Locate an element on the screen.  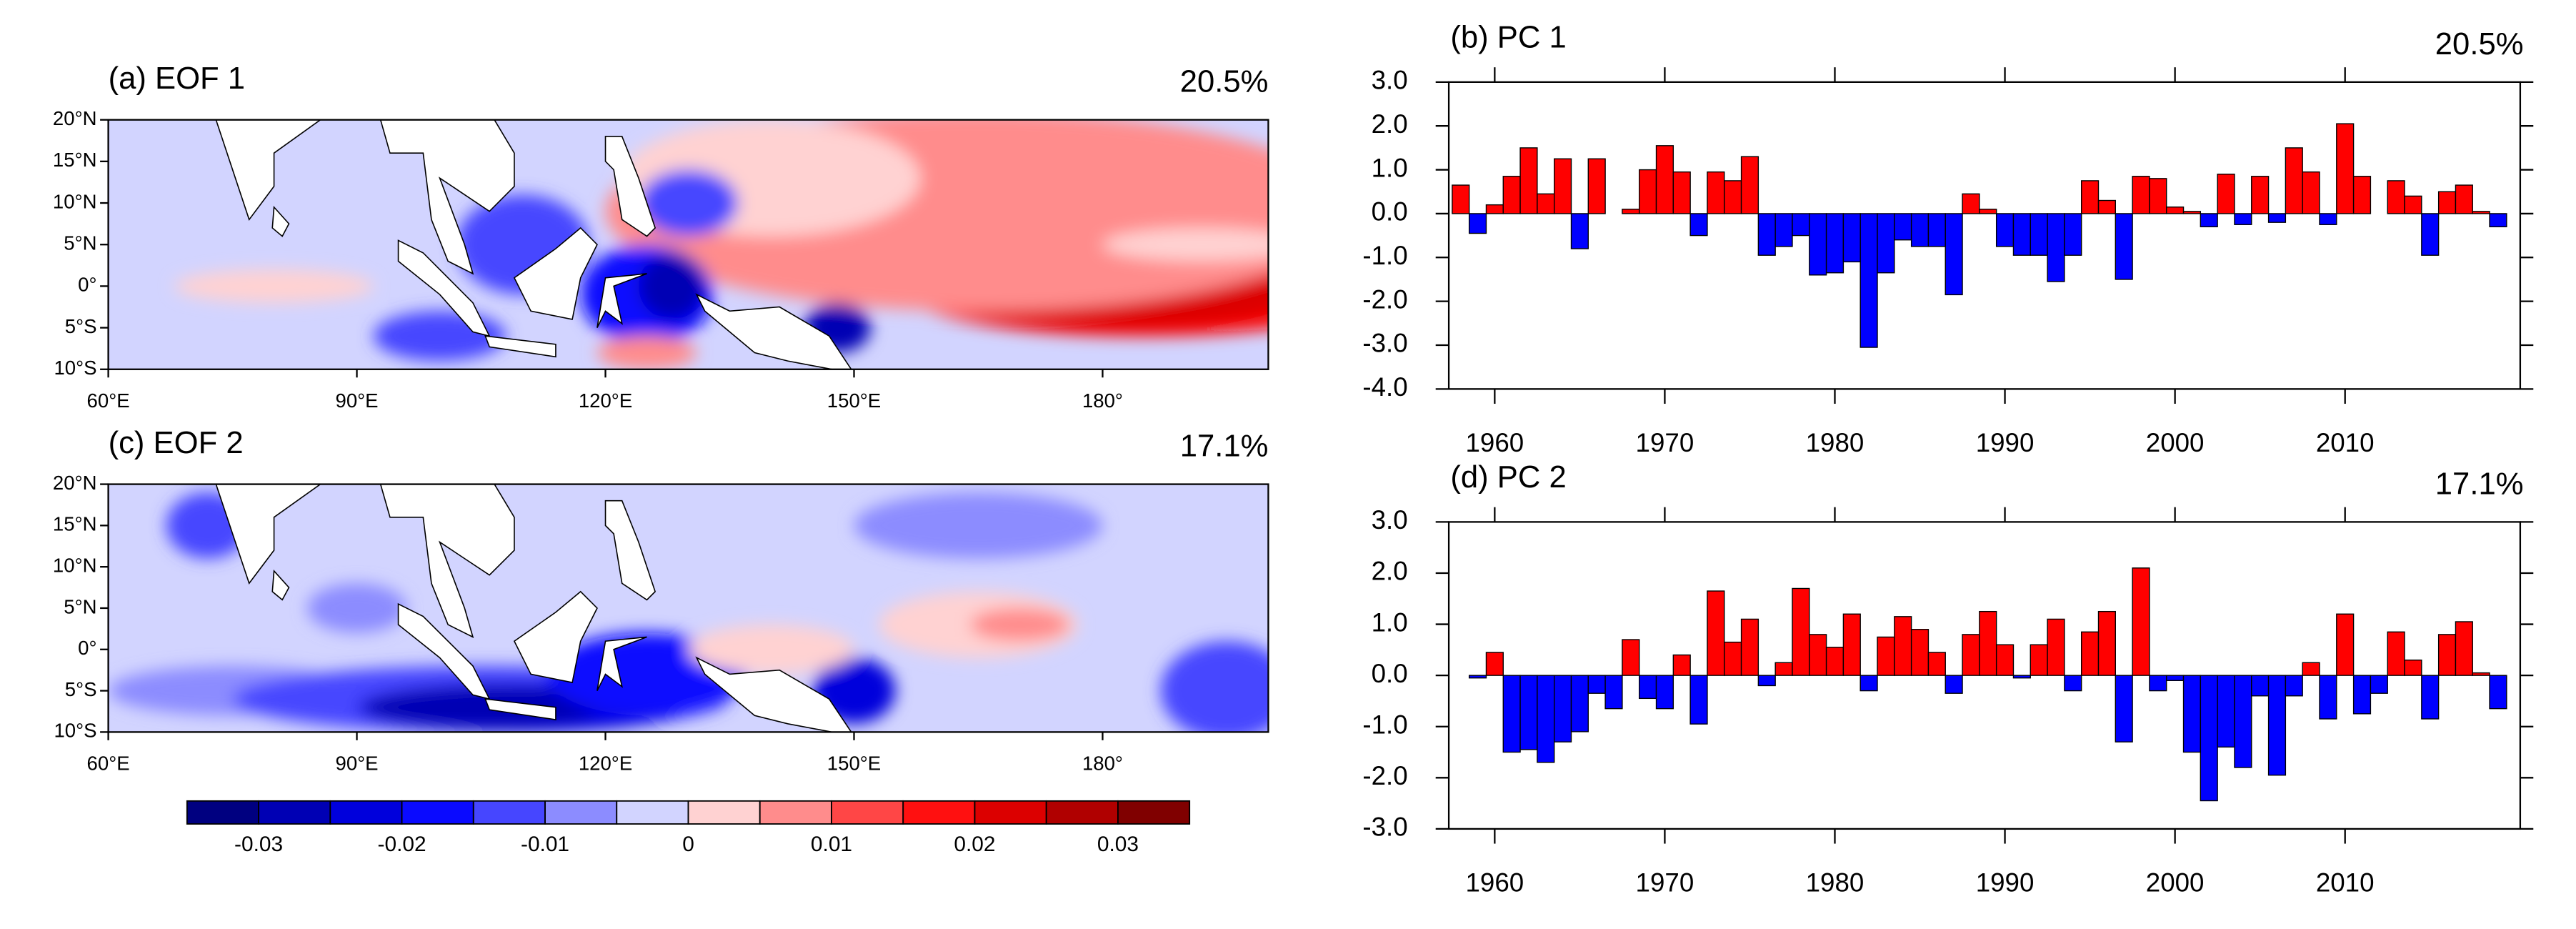
y-tick-label: 10°S is located at coordinates (75, 368).